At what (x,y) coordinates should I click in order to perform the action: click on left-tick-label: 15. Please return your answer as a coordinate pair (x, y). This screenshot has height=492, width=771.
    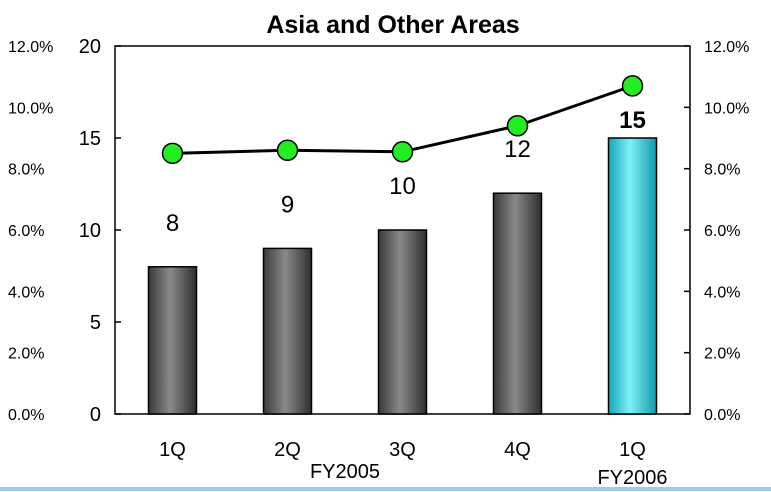
    Looking at the image, I should click on (90, 139).